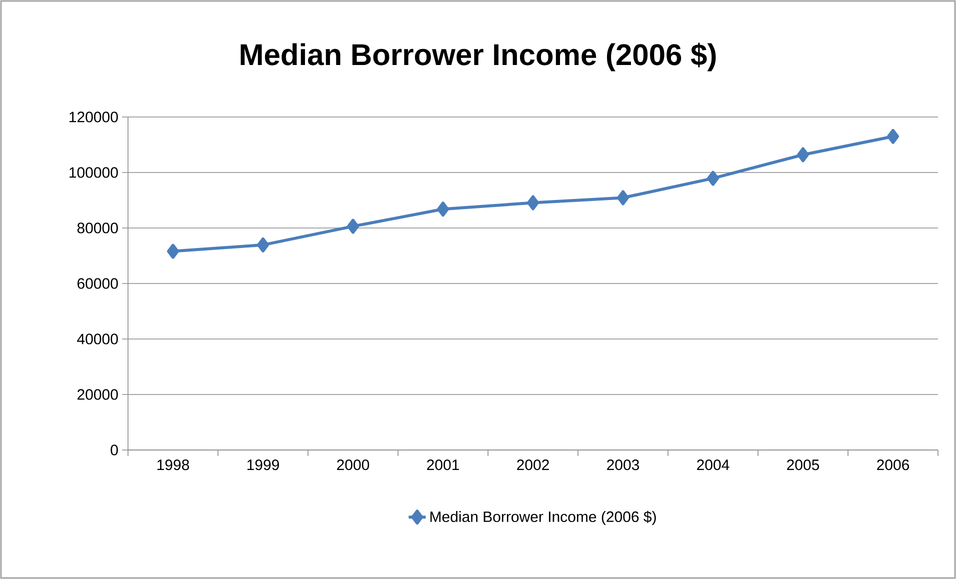 The width and height of the screenshot is (956, 579). What do you see at coordinates (623, 465) in the screenshot?
I see `x-tick-label: 2003` at bounding box center [623, 465].